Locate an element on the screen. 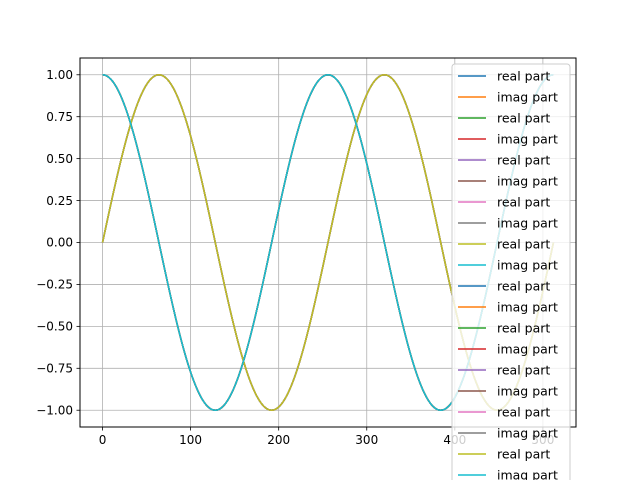  x-tick-label: 0 is located at coordinates (103, 440).